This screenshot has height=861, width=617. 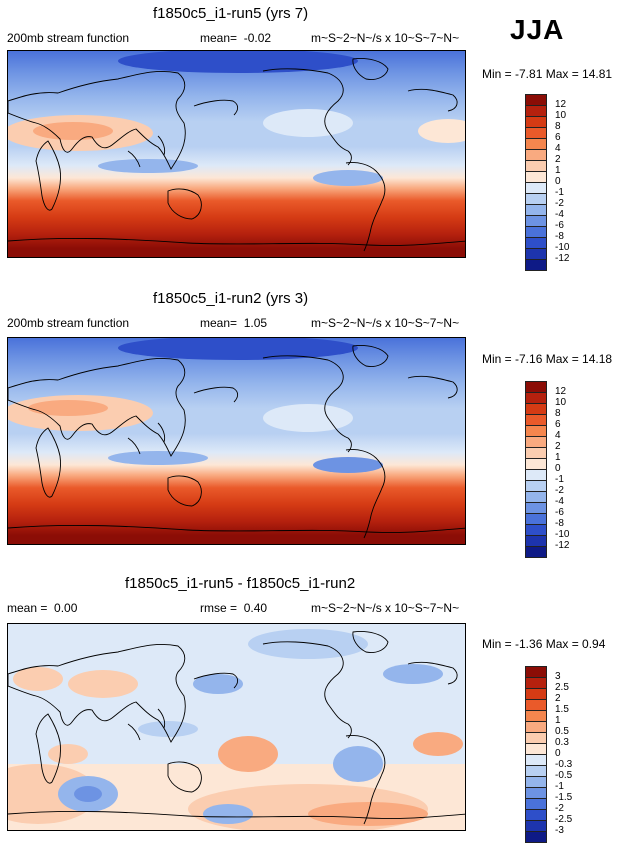 What do you see at coordinates (564, 797) in the screenshot?
I see `colorbar-tick-label: -1.5` at bounding box center [564, 797].